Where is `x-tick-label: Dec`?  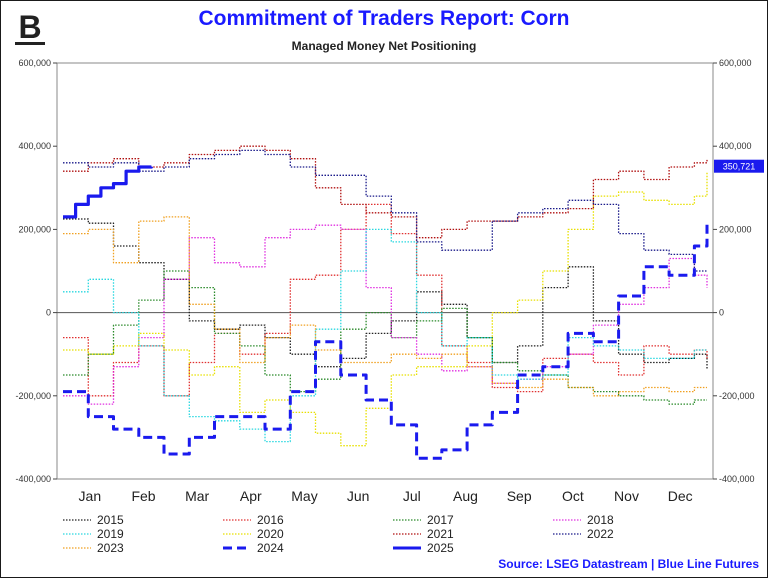 x-tick-label: Dec is located at coordinates (680, 496).